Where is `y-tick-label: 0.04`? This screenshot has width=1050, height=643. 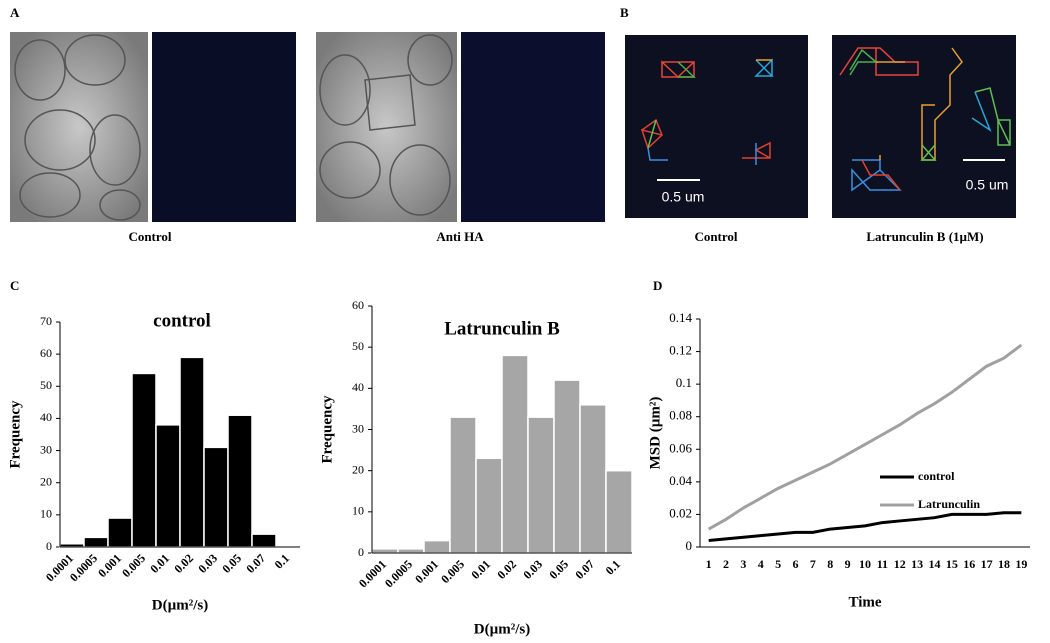
y-tick-label: 0.04 is located at coordinates (680, 480).